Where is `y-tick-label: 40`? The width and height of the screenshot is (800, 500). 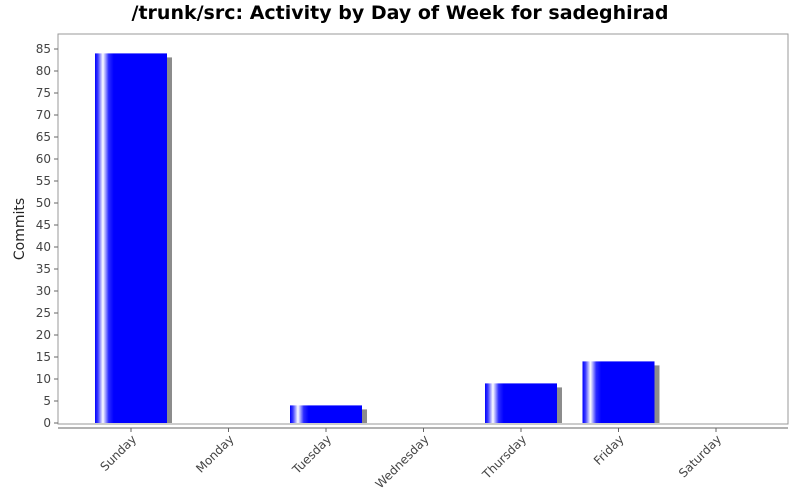
y-tick-label: 40 is located at coordinates (43, 247).